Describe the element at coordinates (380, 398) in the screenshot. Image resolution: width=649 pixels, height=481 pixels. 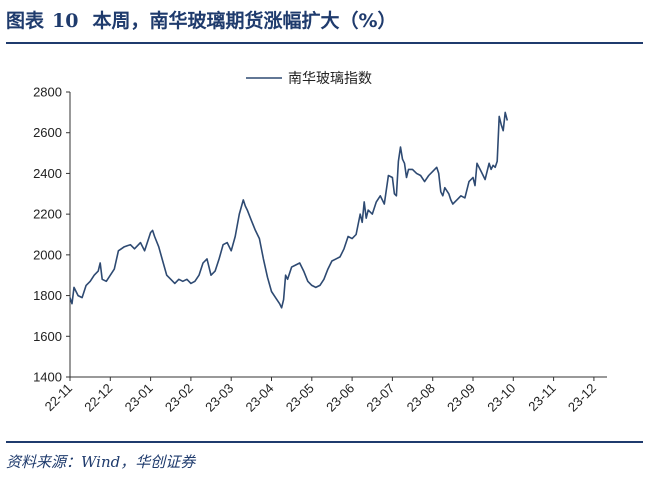
I see `x-tick-label-23-07: 23-07` at that location.